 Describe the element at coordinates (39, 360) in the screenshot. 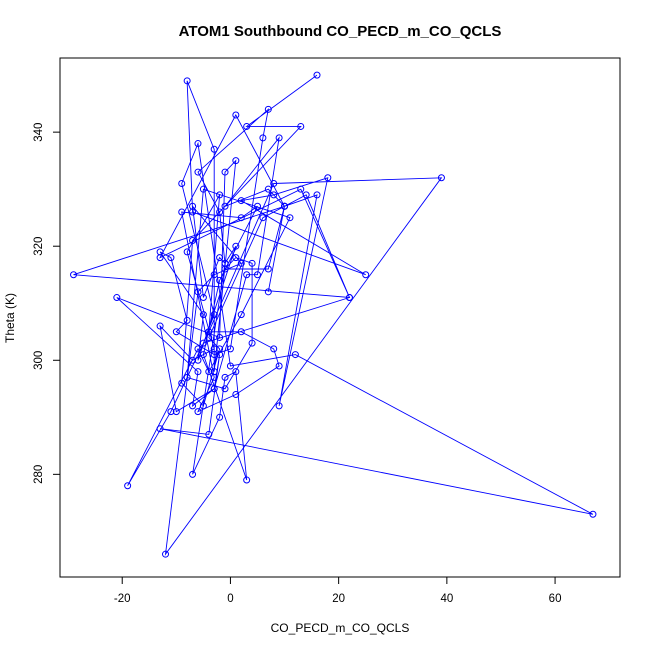

I see `y-tick-label: 300` at that location.